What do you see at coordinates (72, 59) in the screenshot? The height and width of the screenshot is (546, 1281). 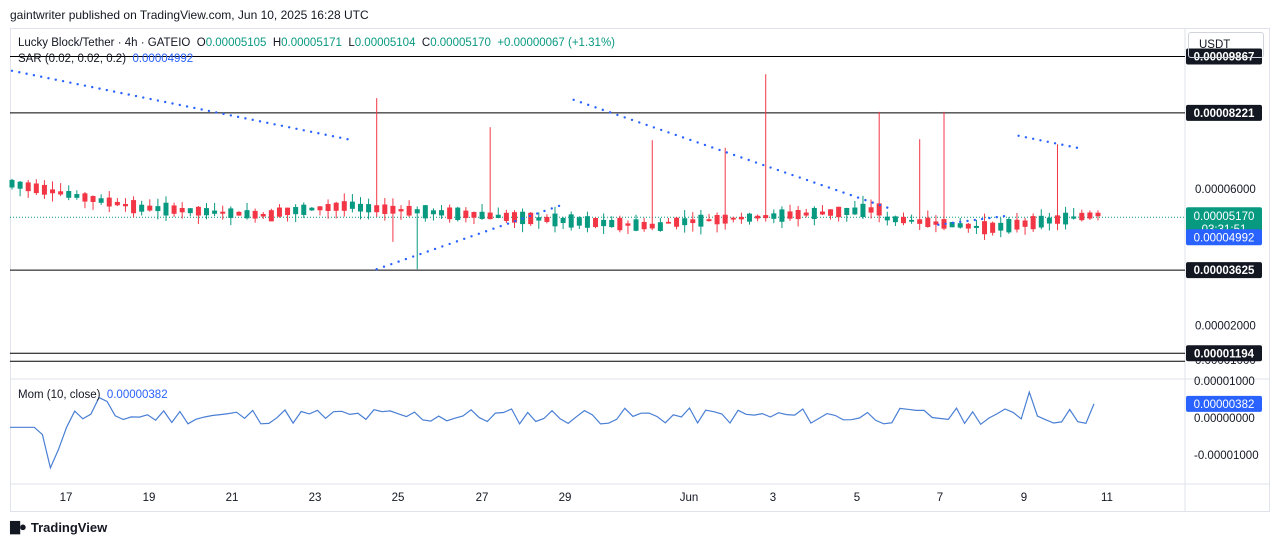 I see `sar-label: SAR (0.02, 0.02, 0.2)` at bounding box center [72, 59].